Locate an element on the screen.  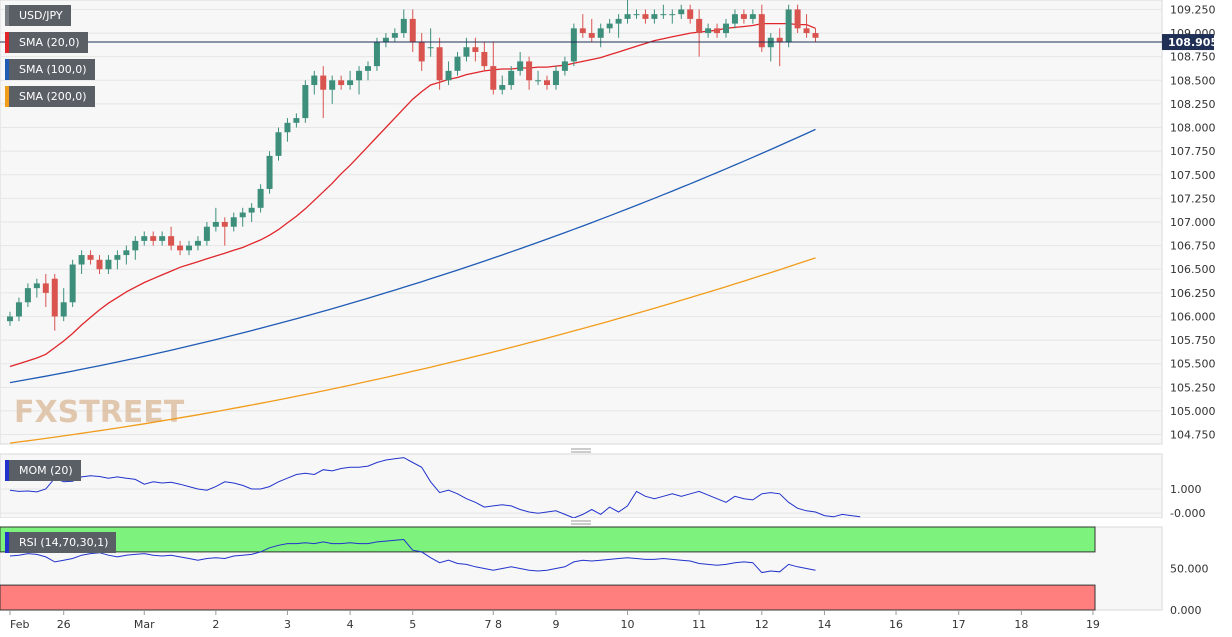
legend-sma100: SMA (100,0) is located at coordinates (50, 69).